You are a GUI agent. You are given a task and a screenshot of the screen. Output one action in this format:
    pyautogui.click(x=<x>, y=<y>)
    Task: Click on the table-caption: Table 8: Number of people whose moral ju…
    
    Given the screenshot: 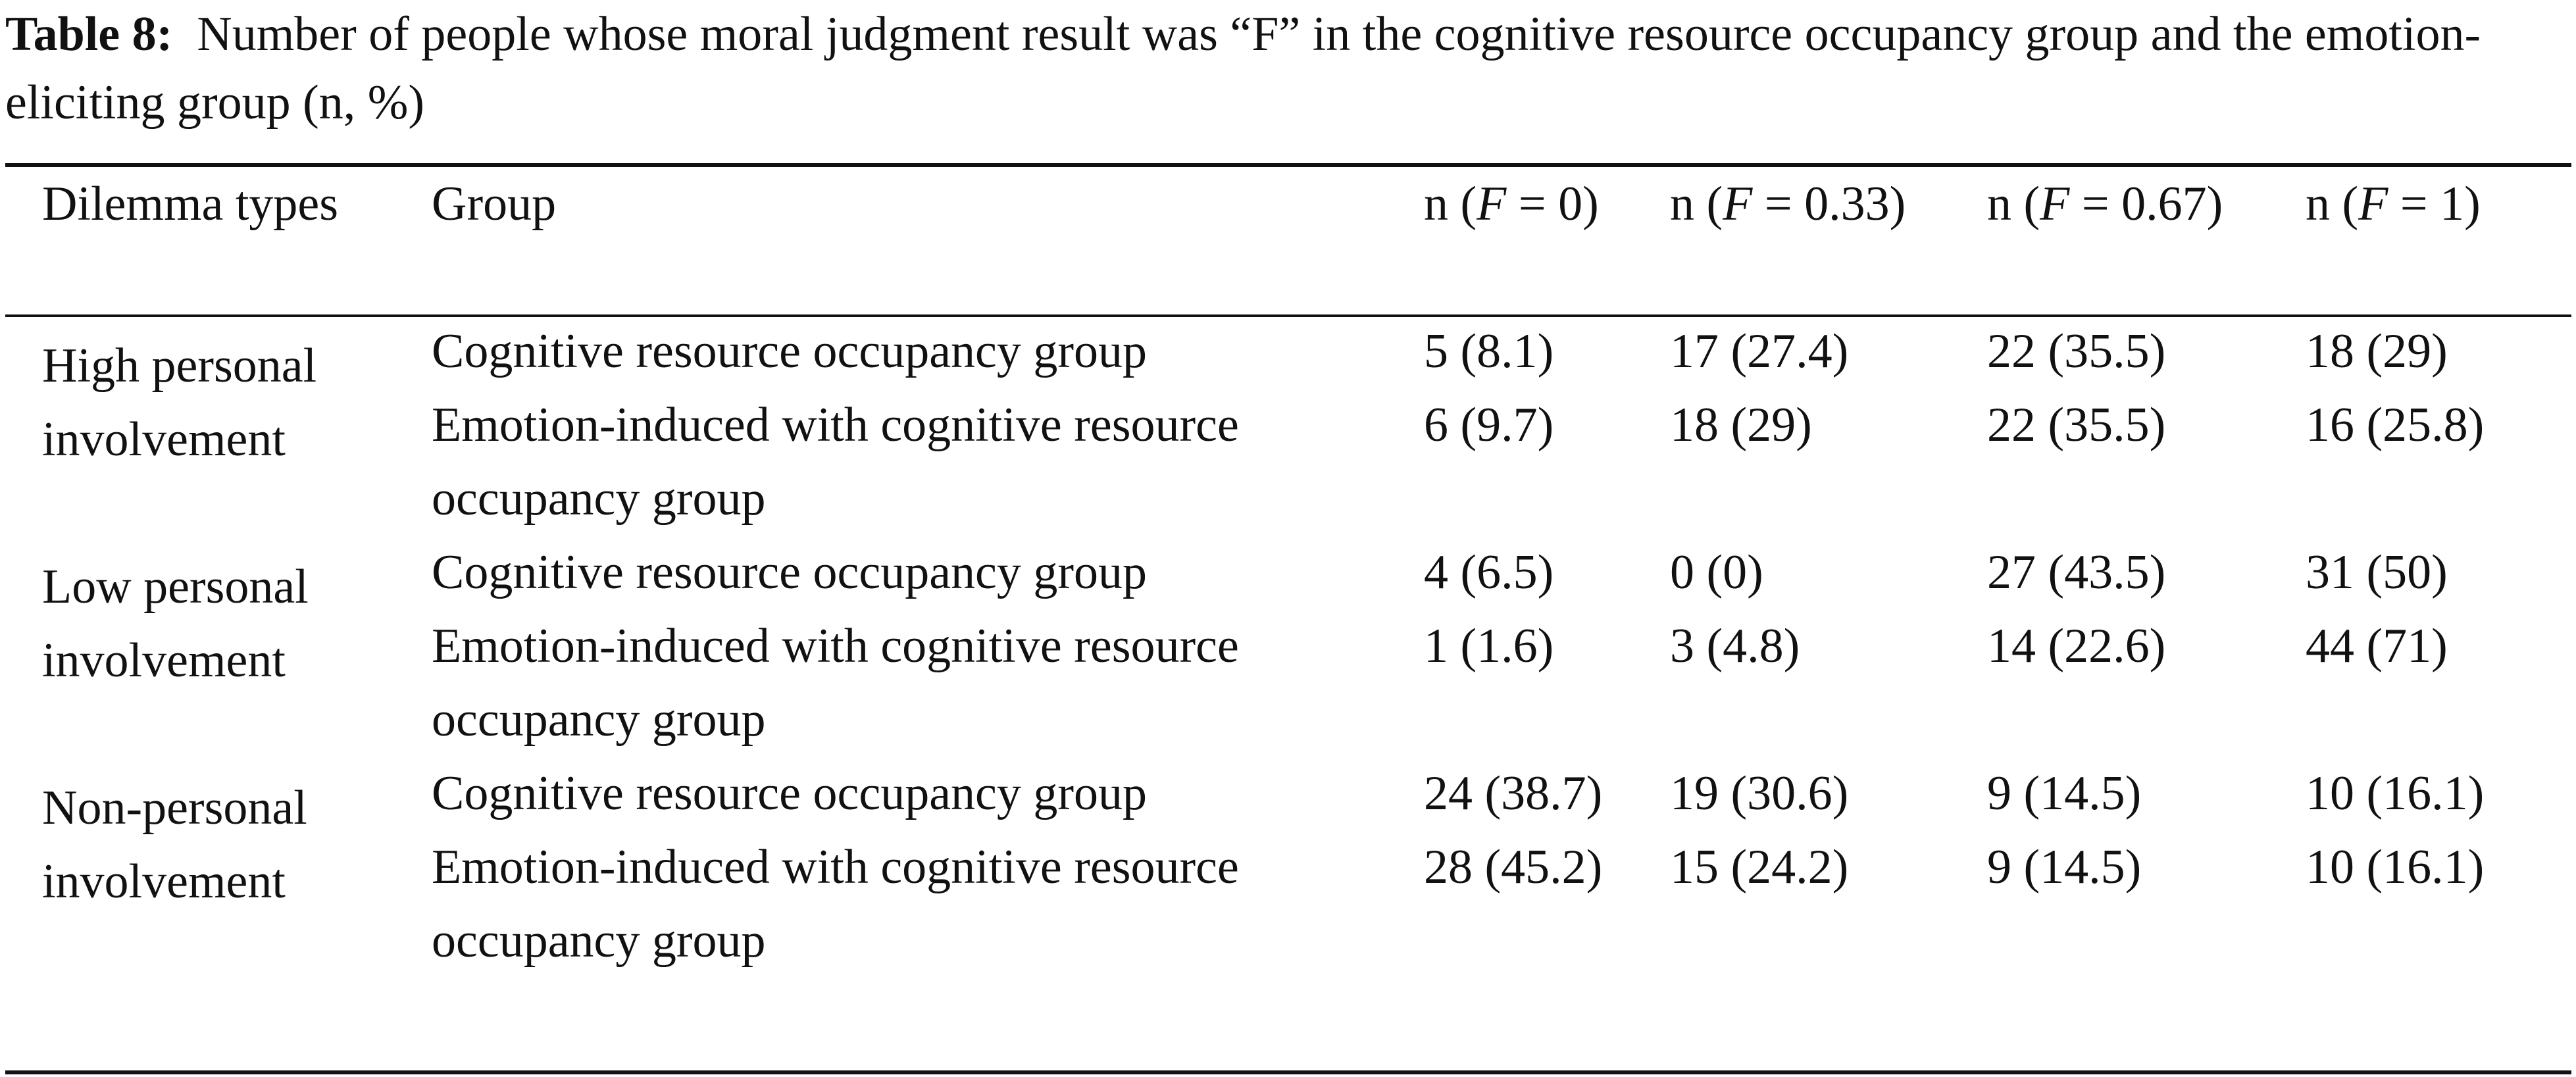 What is the action you would take?
    pyautogui.click(x=1288, y=68)
    